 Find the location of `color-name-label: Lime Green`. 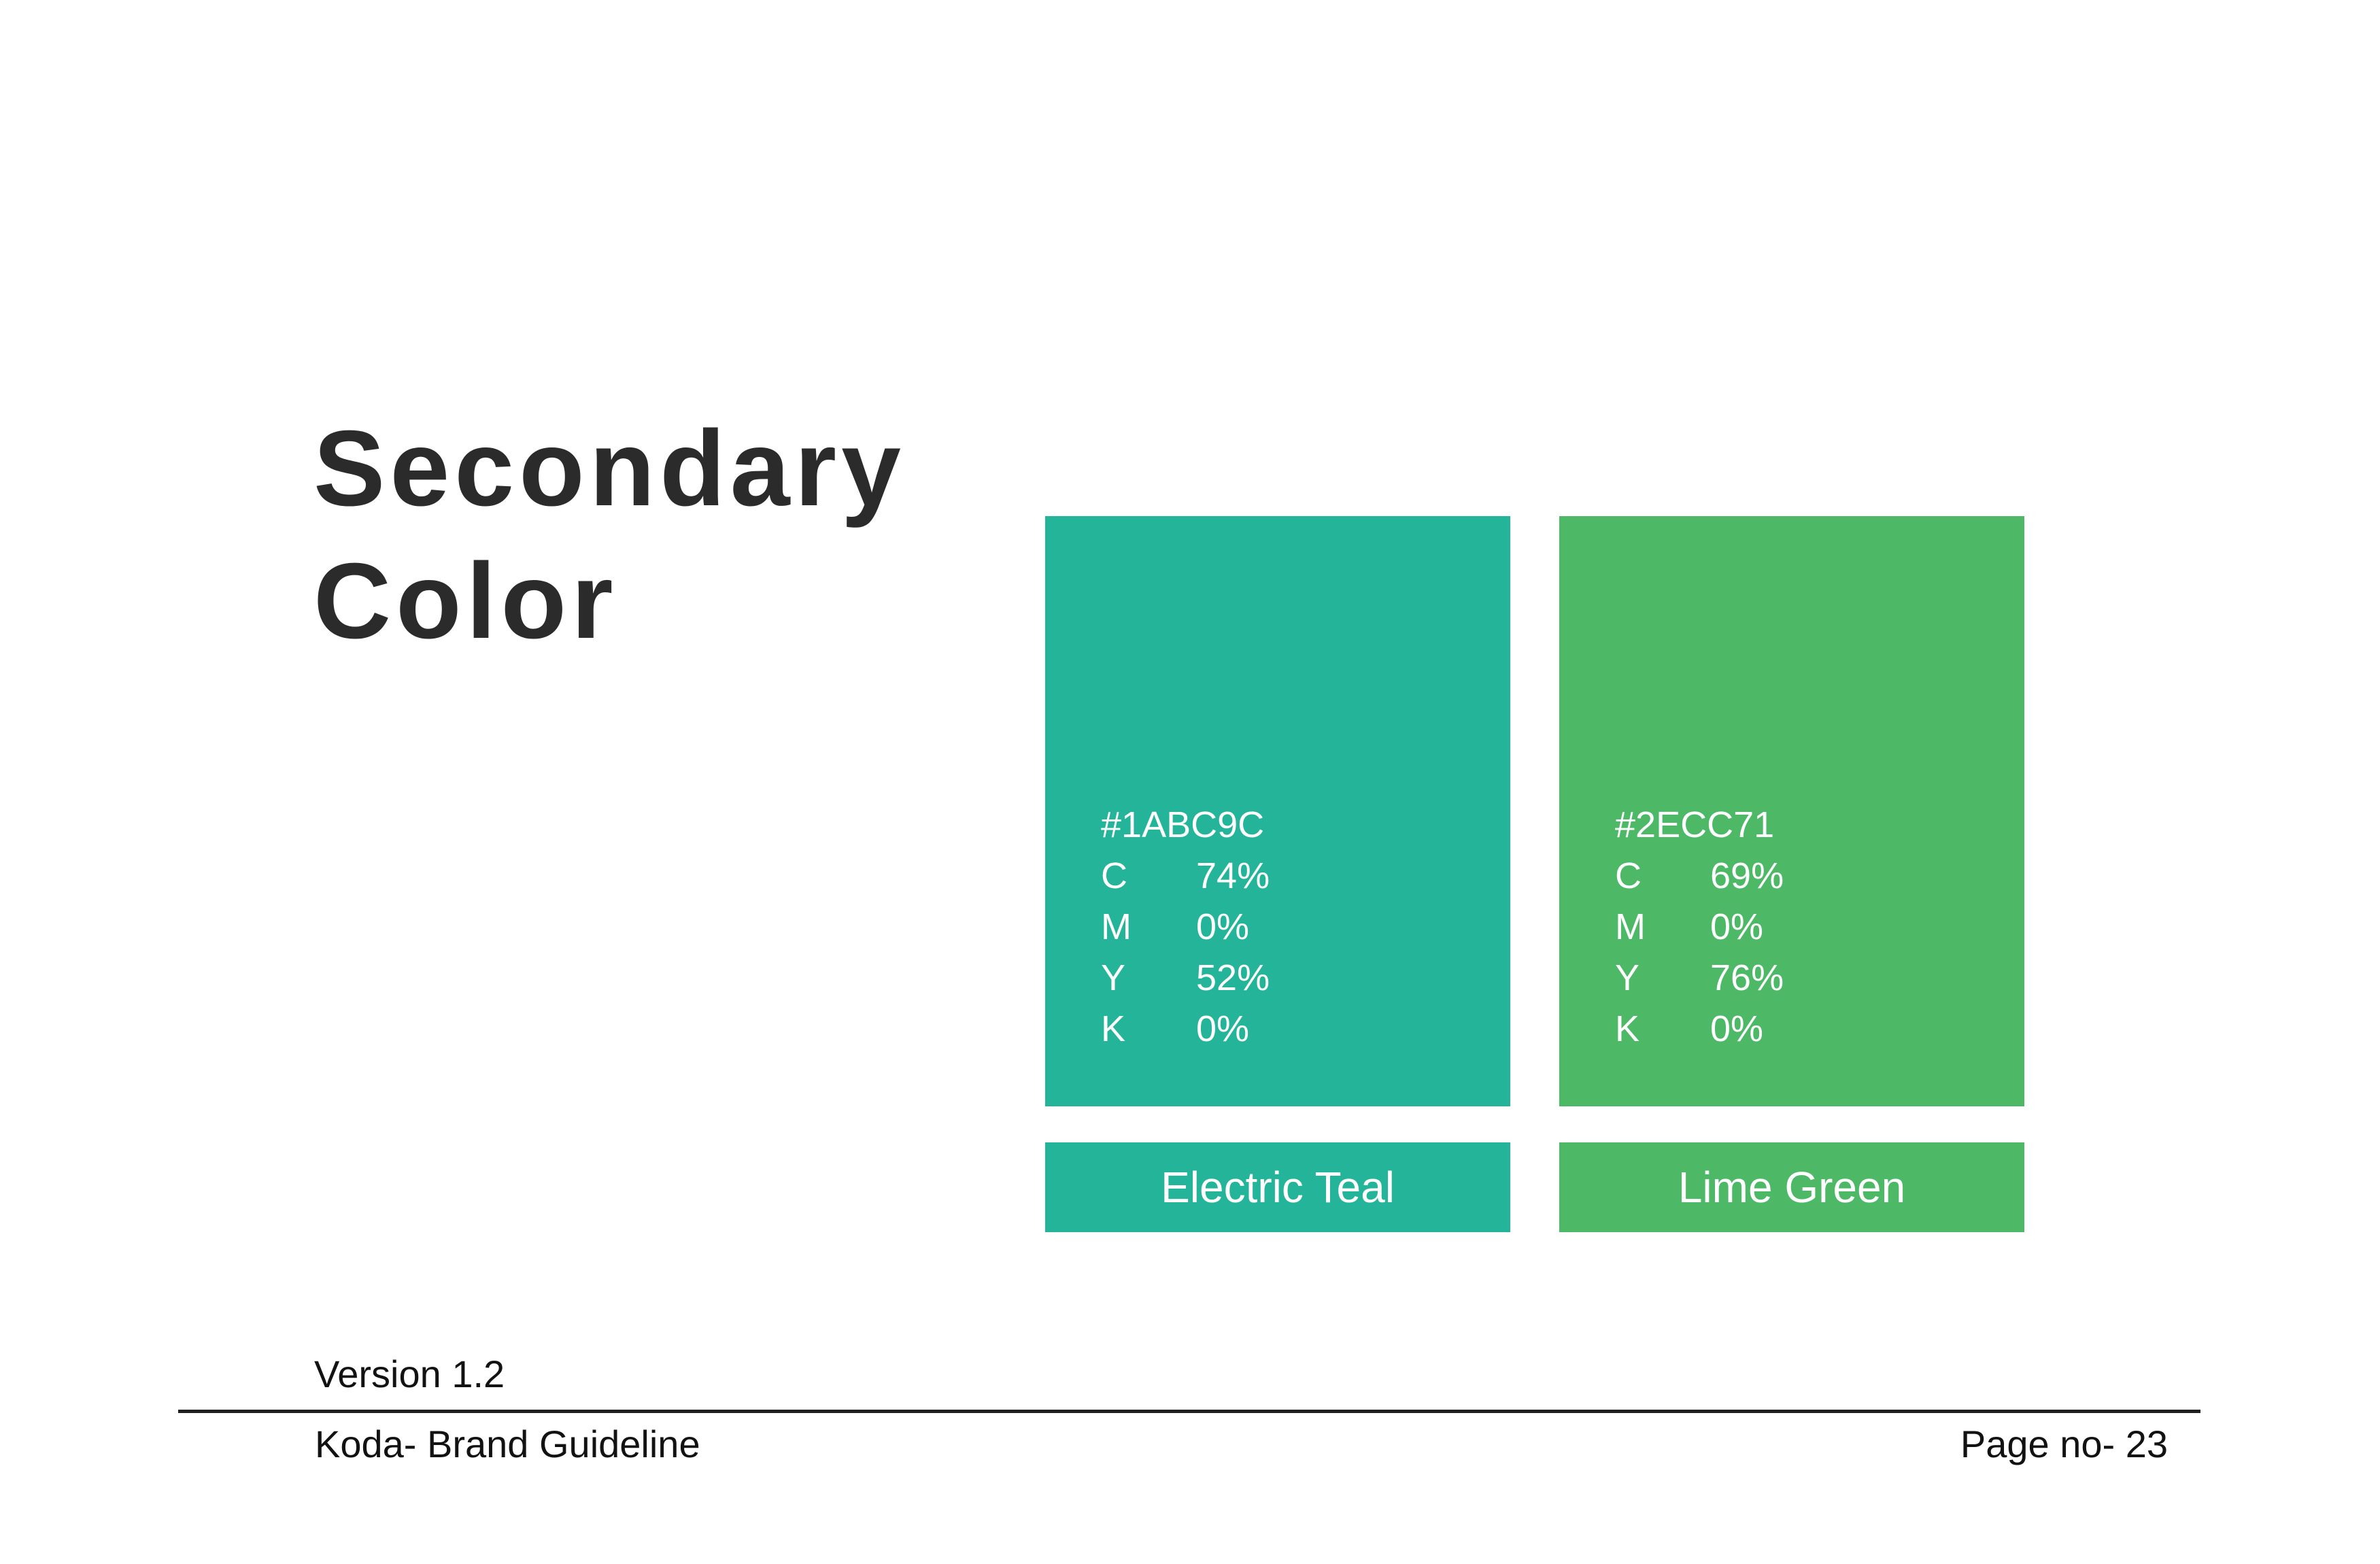

color-name-label: Lime Green is located at coordinates (1792, 1188).